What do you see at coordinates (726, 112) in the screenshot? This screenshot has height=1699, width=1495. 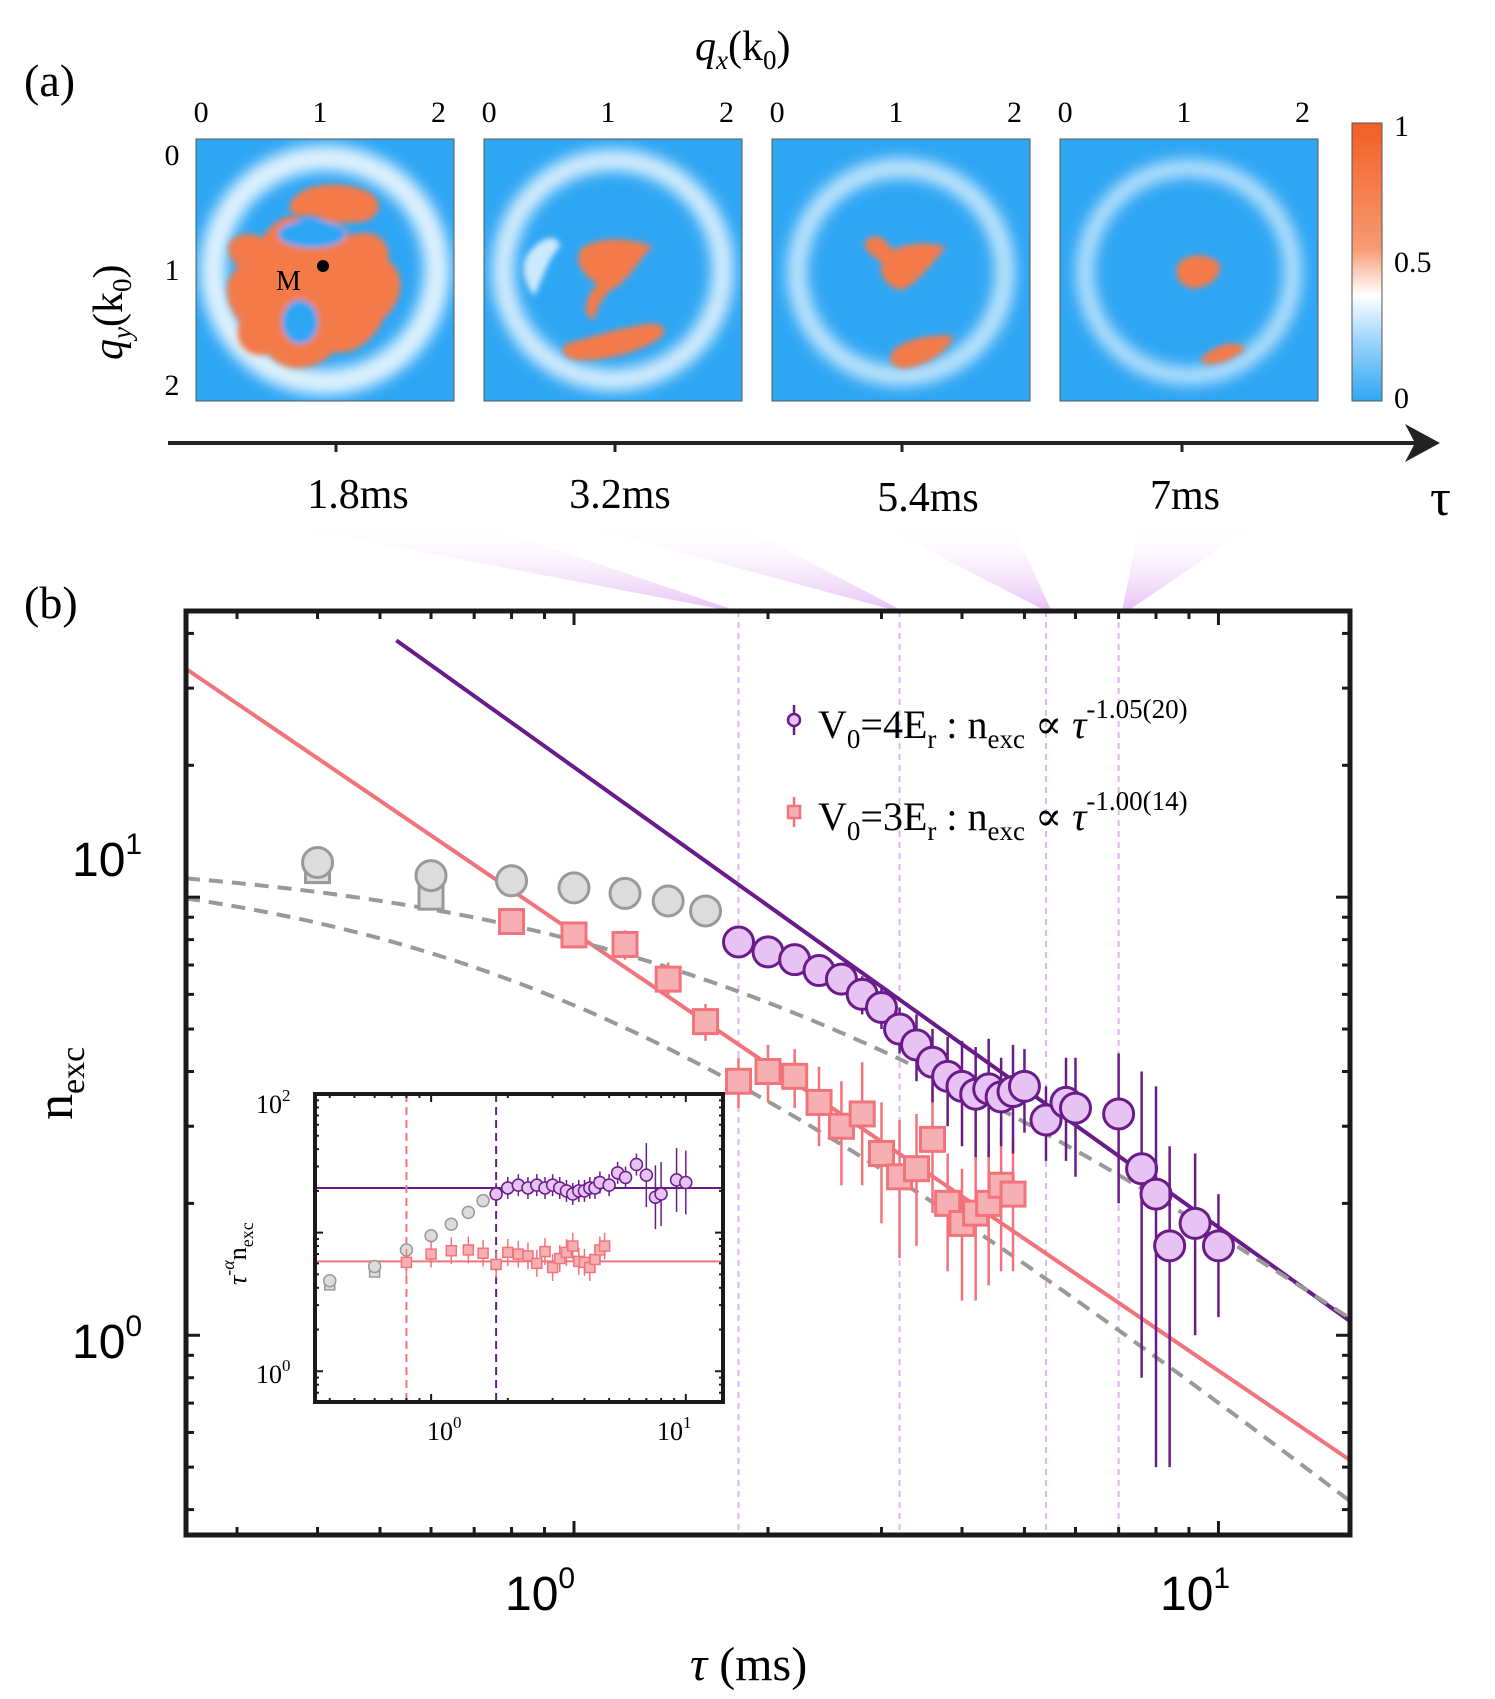 I see `map-2-x-tick-2: 2` at bounding box center [726, 112].